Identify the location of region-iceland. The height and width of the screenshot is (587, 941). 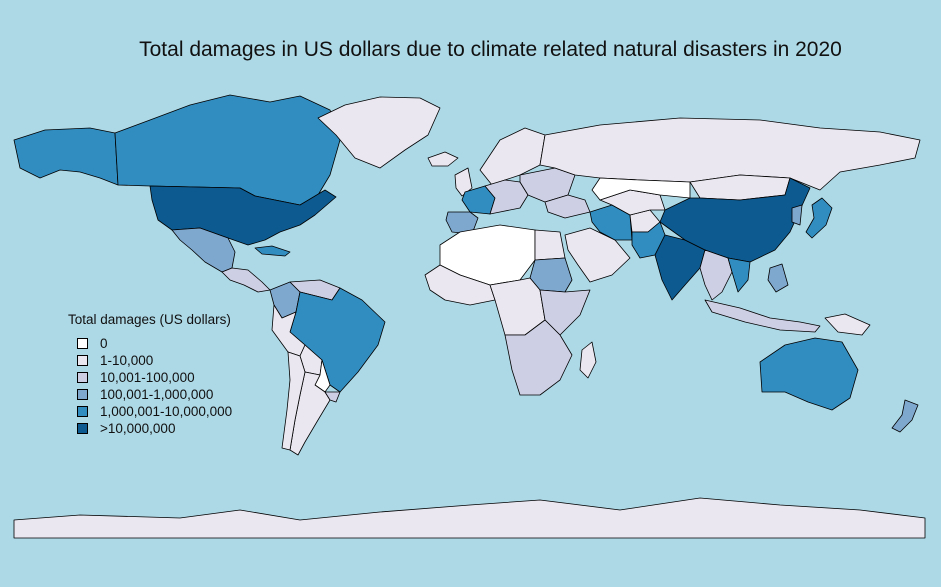
(443, 159).